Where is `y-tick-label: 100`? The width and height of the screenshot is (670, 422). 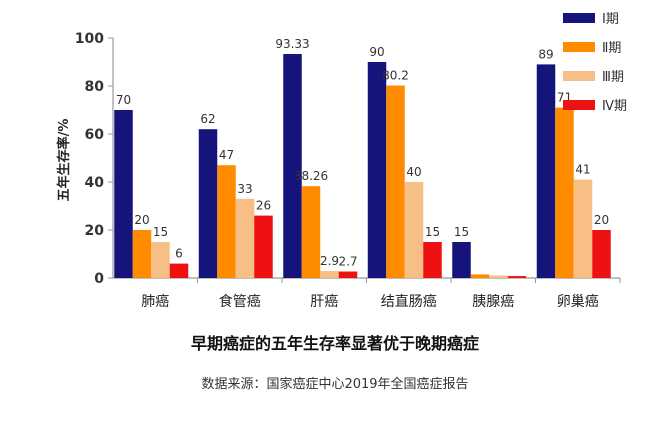 y-tick-label: 100 is located at coordinates (89, 39).